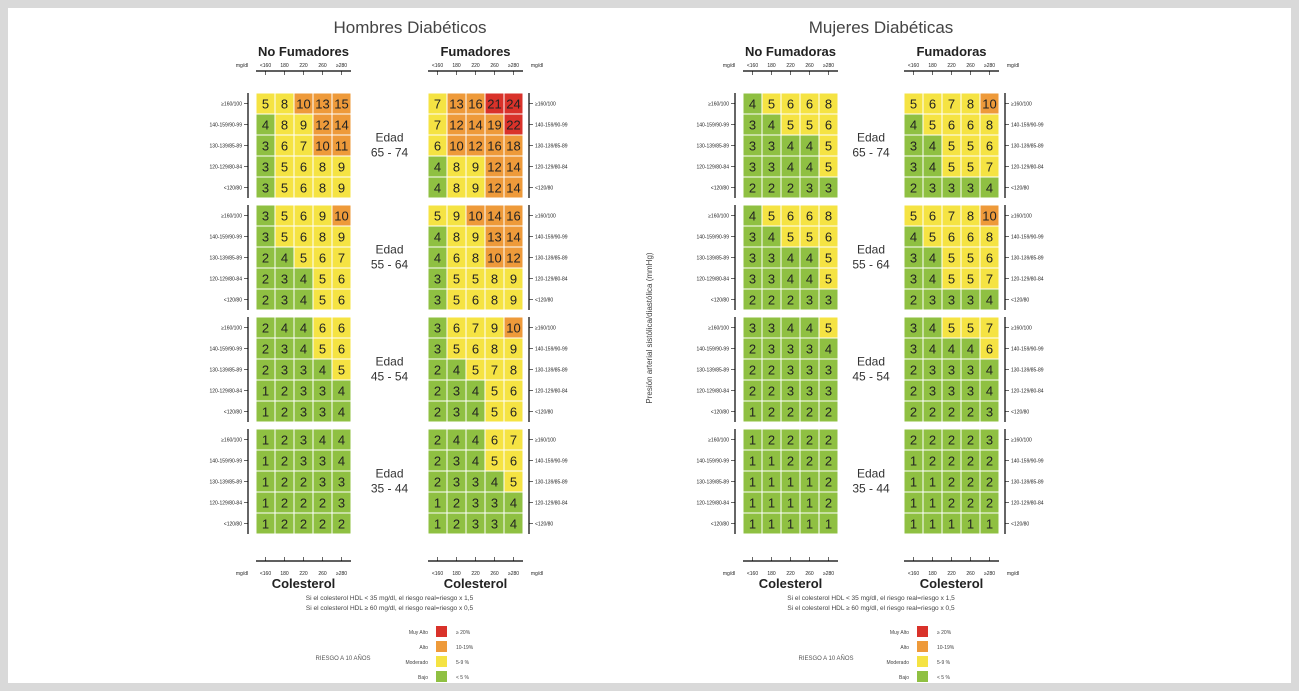 The height and width of the screenshot is (691, 1299). Describe the element at coordinates (922, 646) in the screenshot. I see `legend-swatch` at that location.